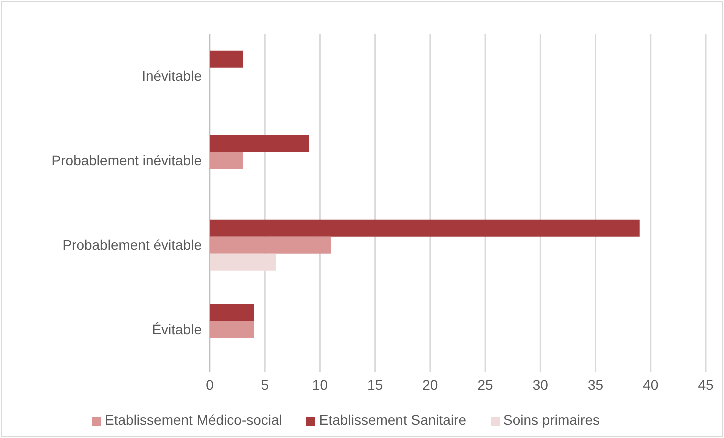  What do you see at coordinates (552, 420) in the screenshot?
I see `legend-label: Soins primaires` at bounding box center [552, 420].